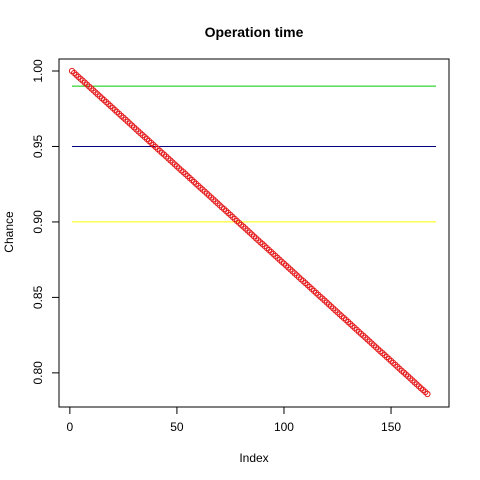 The width and height of the screenshot is (480, 480). What do you see at coordinates (38, 373) in the screenshot?
I see `y-tick-label: 0.80` at bounding box center [38, 373].